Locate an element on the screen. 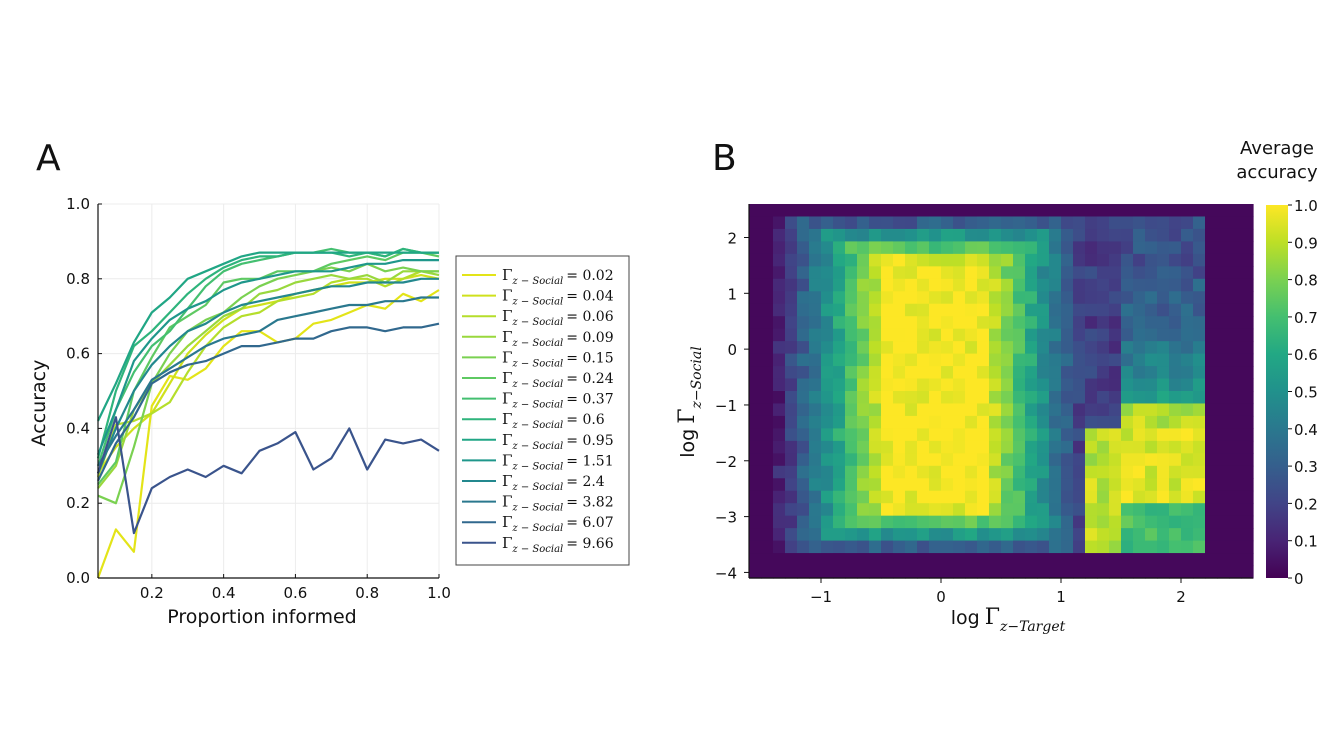  y-axis-subscript: z−Social is located at coordinates (697, 377).